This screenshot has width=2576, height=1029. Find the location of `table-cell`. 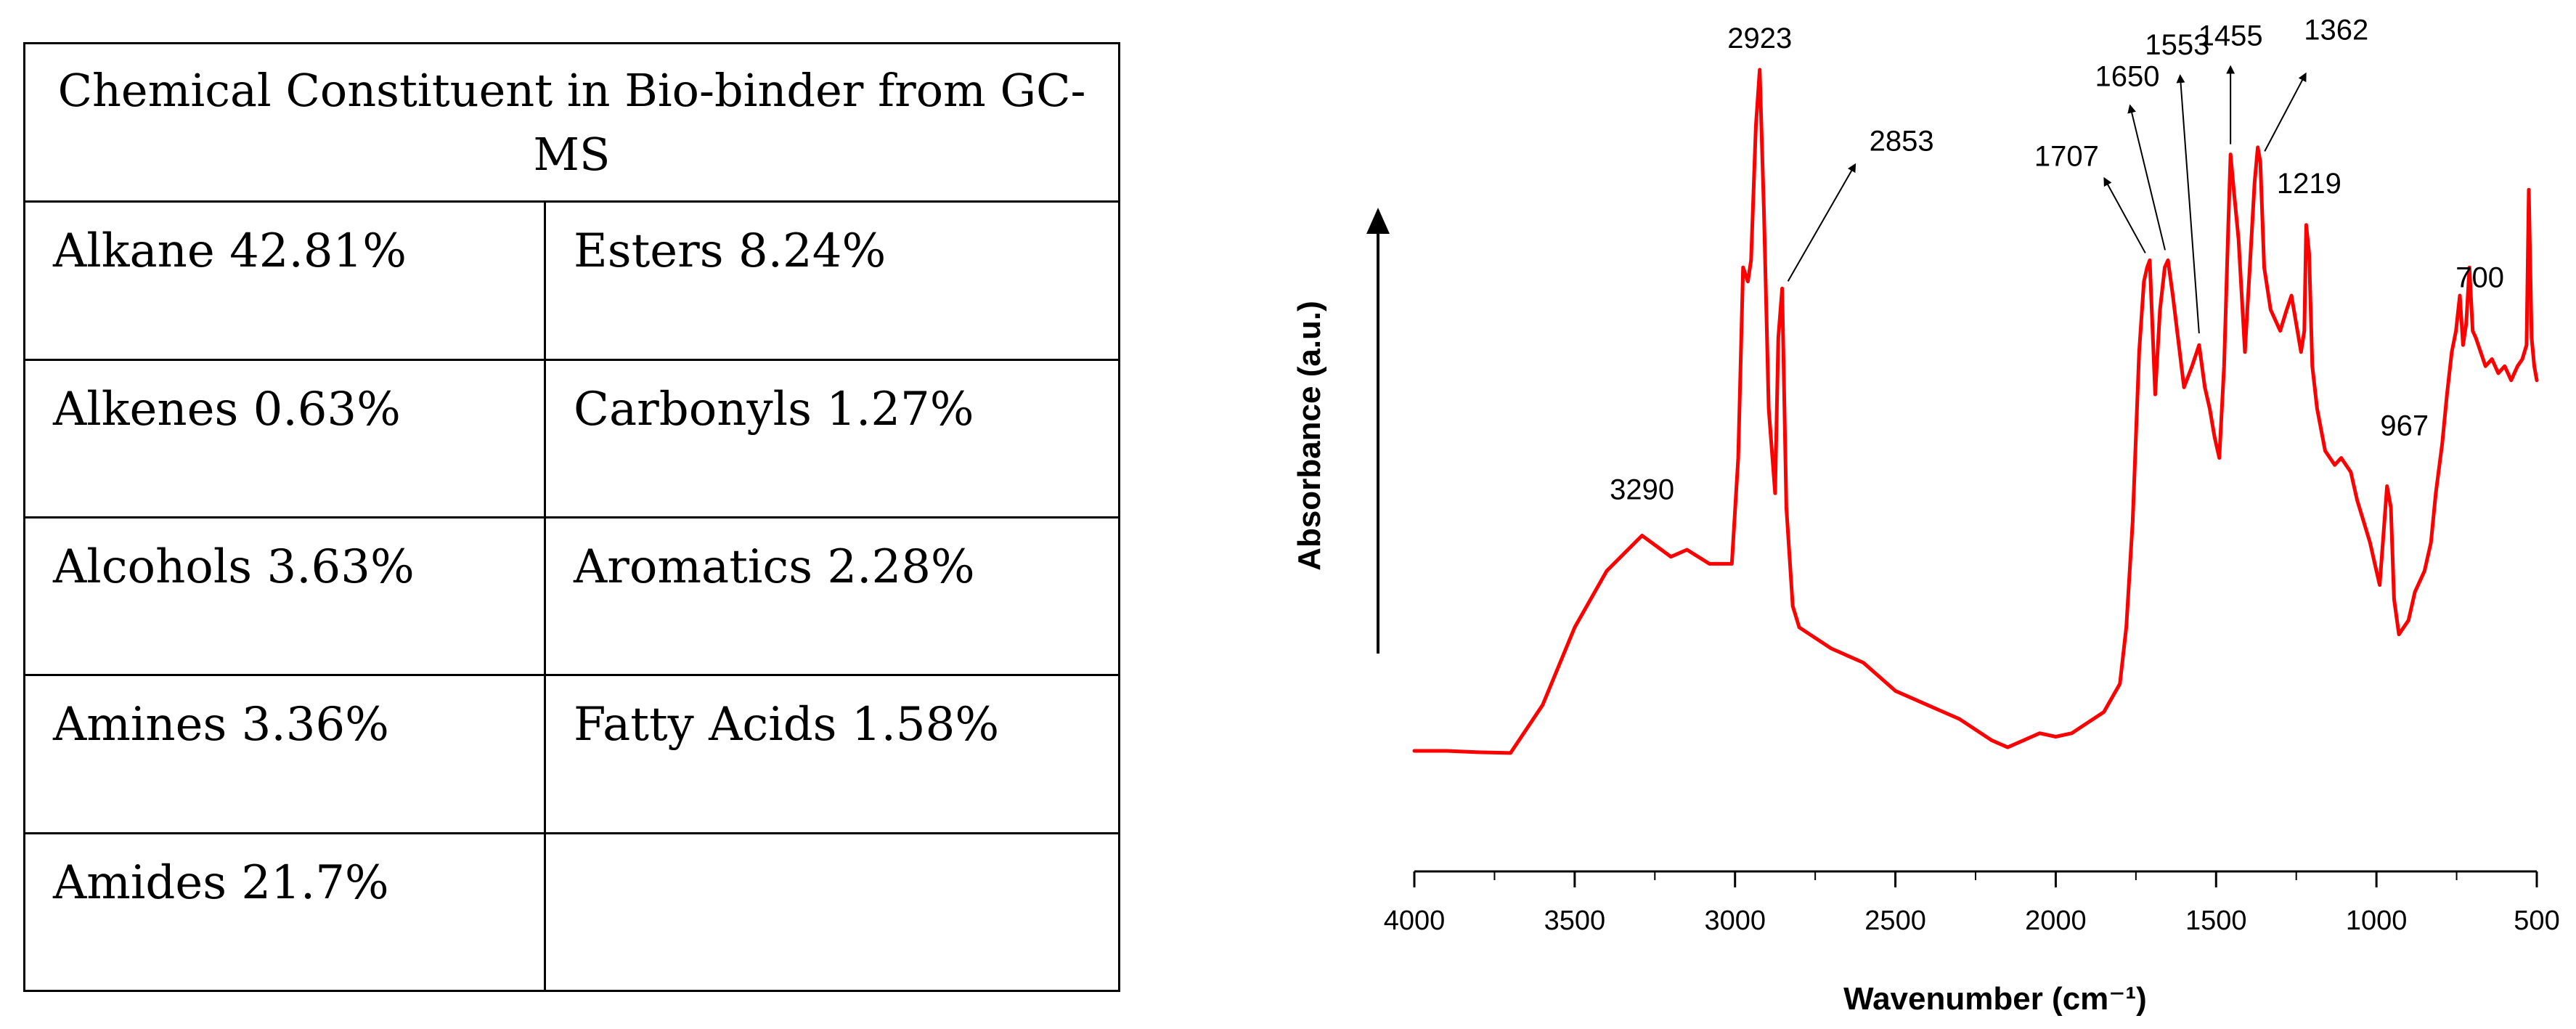

table-cell is located at coordinates (832, 912).